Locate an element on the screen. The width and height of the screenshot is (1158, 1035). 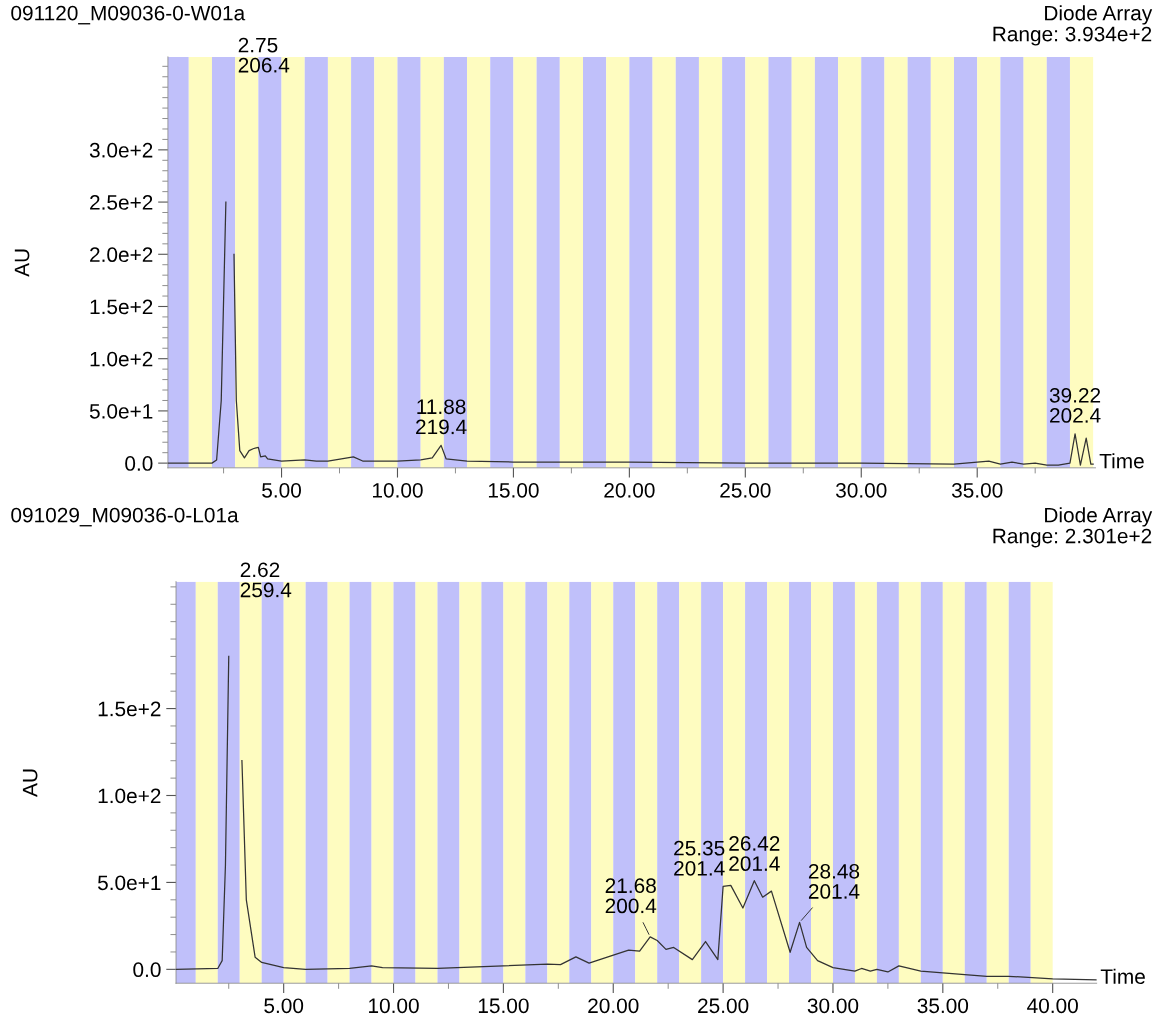
chart-title: 091120_M09036-0-W01a is located at coordinates (128, 15).